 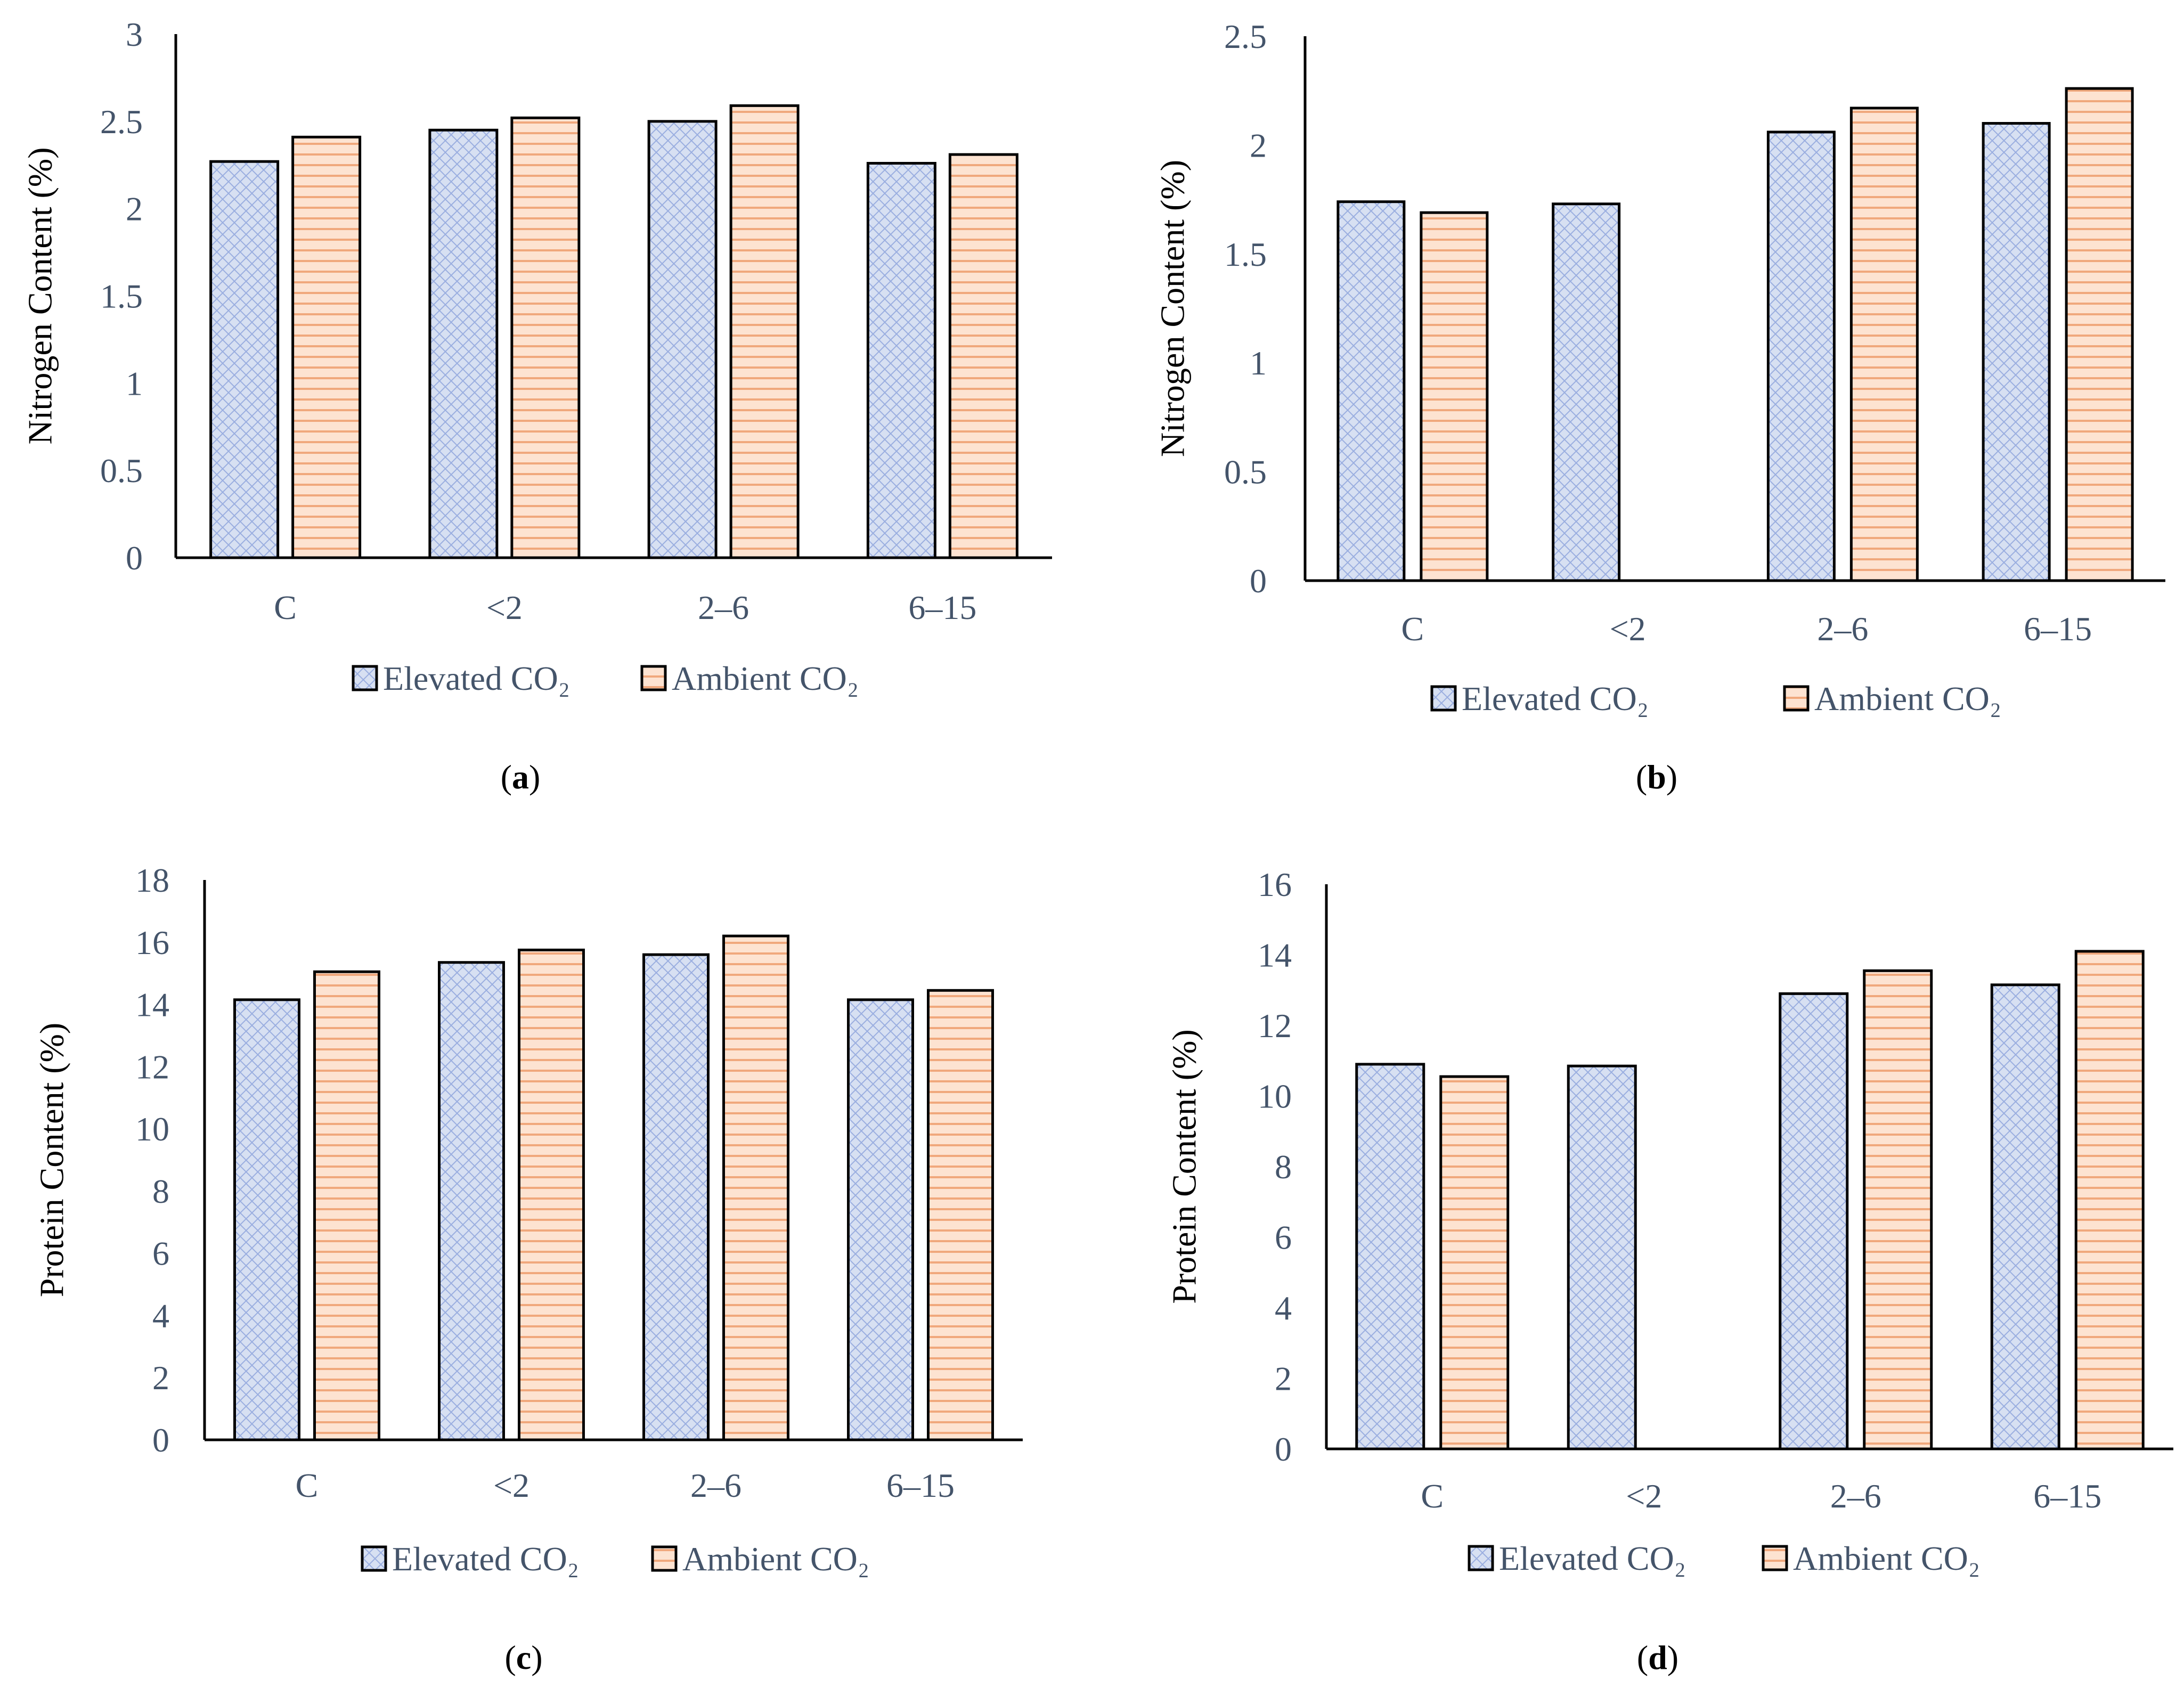 I want to click on y-tick-labels: 0 0.5 1 1.5 2 2.5 3, so click(x=121, y=296).